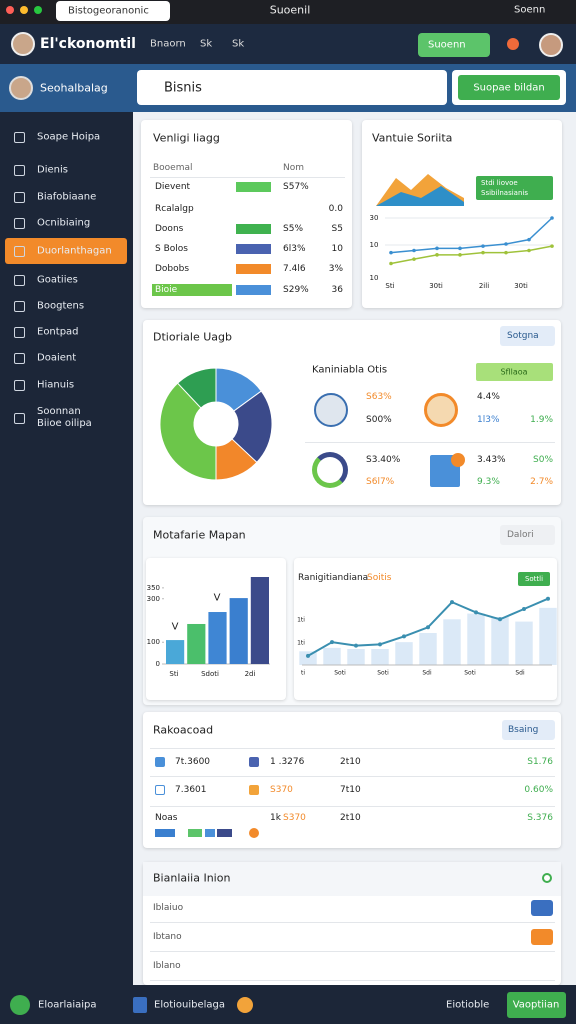 This screenshot has width=576, height=1024. What do you see at coordinates (484, 286) in the screenshot?
I see `x-tick-label: 2ili` at bounding box center [484, 286].